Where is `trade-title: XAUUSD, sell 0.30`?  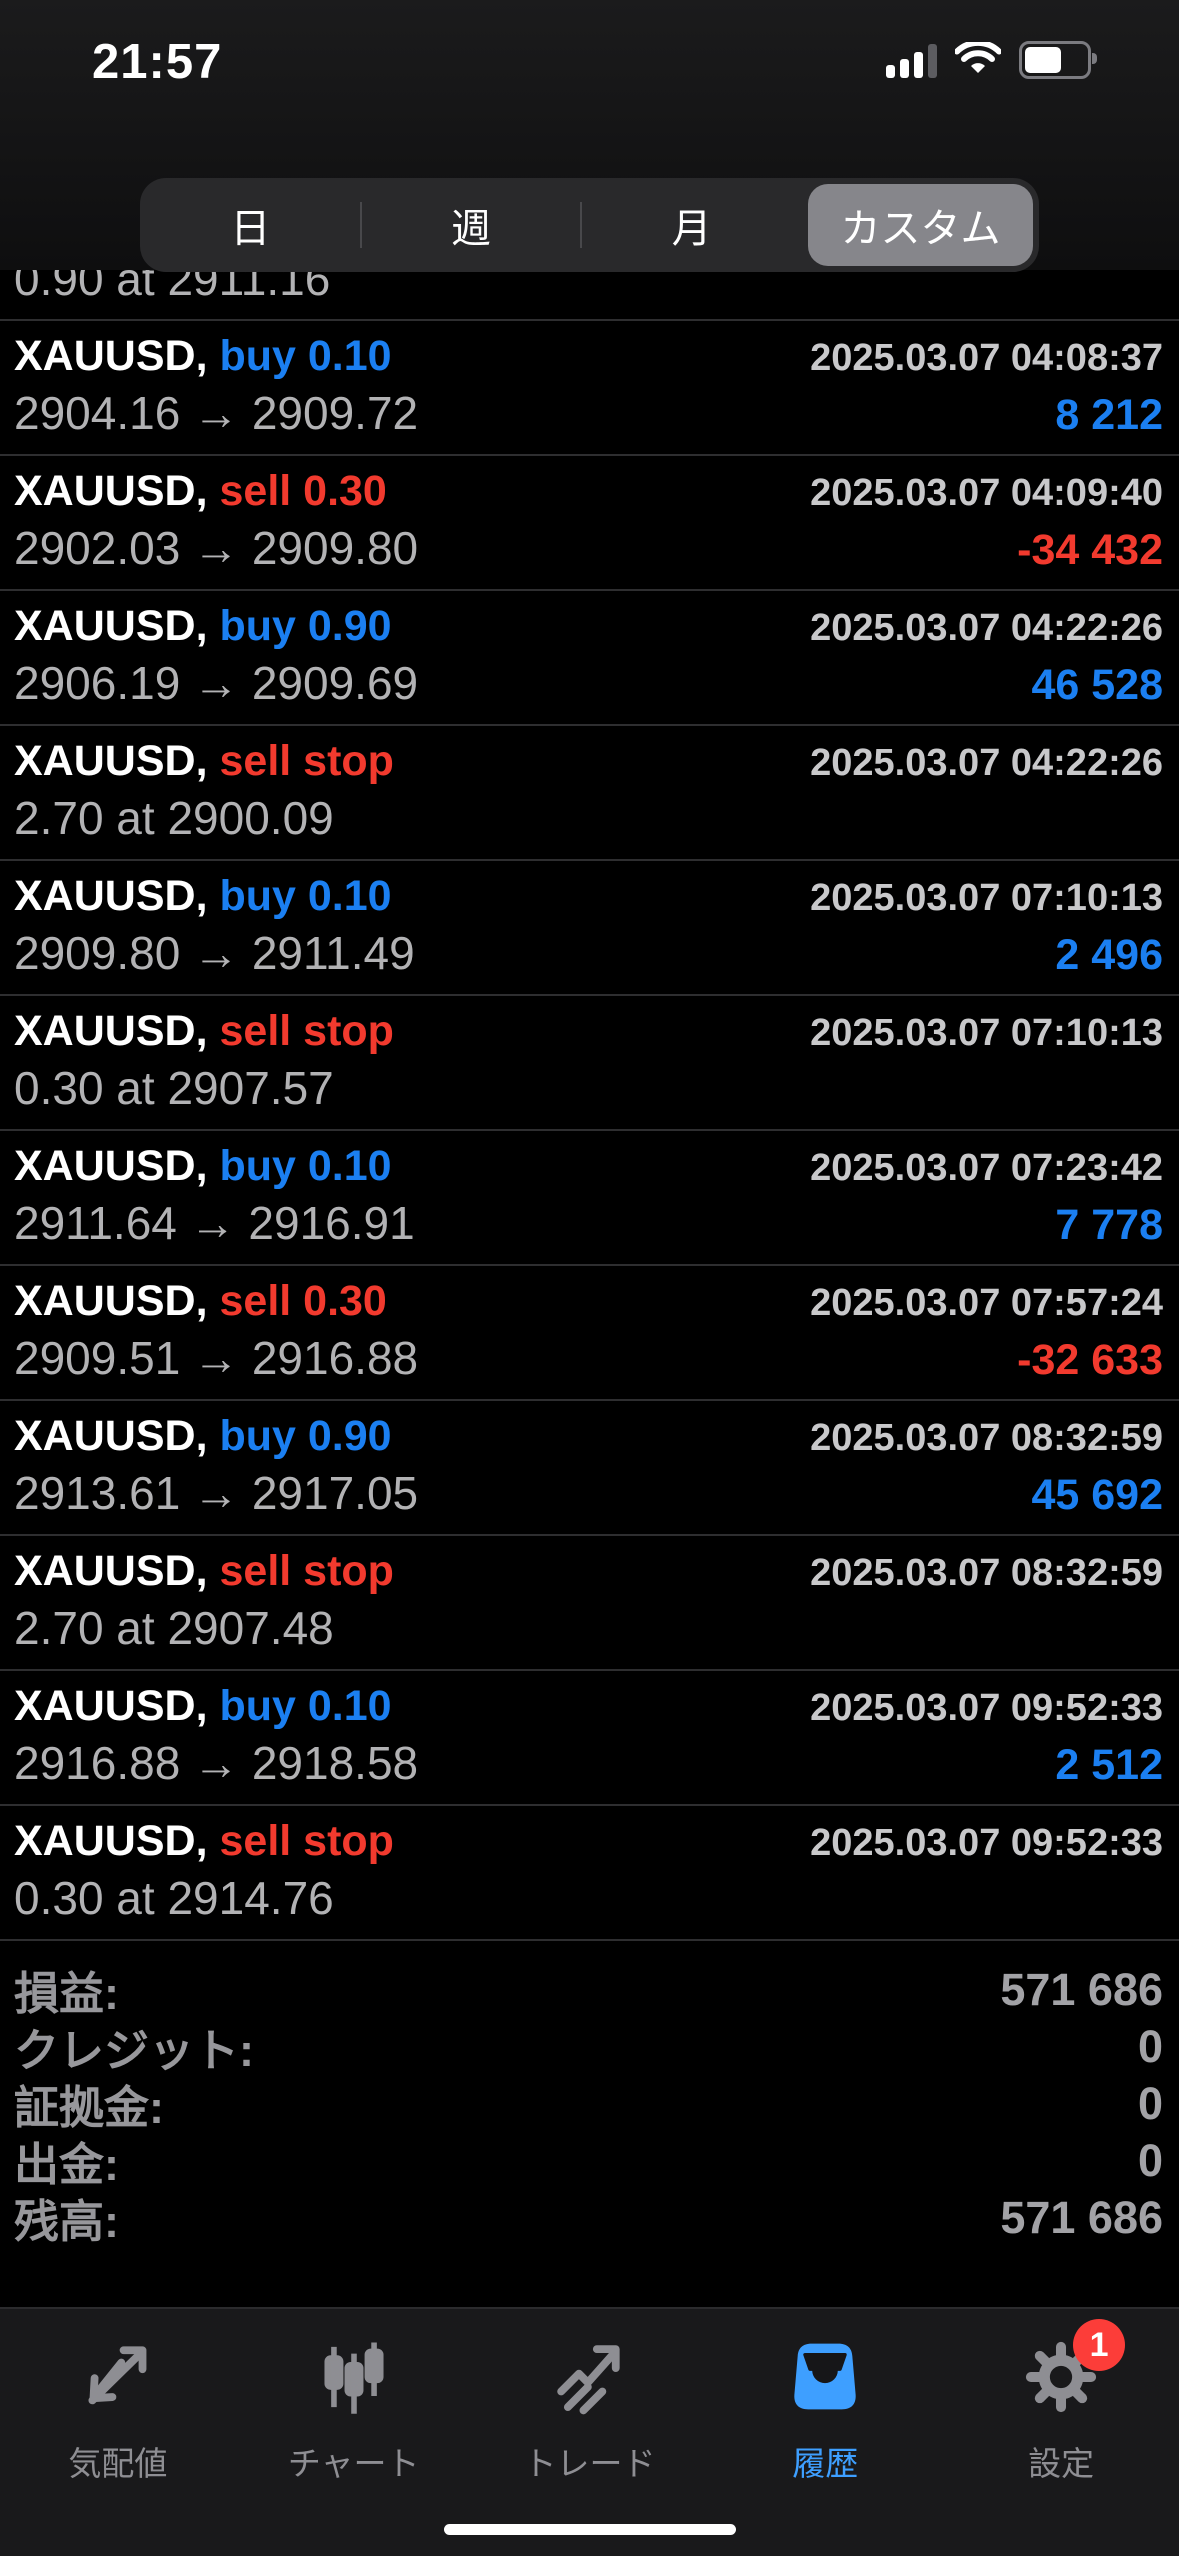
trade-title: XAUUSD, sell 0.30 is located at coordinates (200, 1301).